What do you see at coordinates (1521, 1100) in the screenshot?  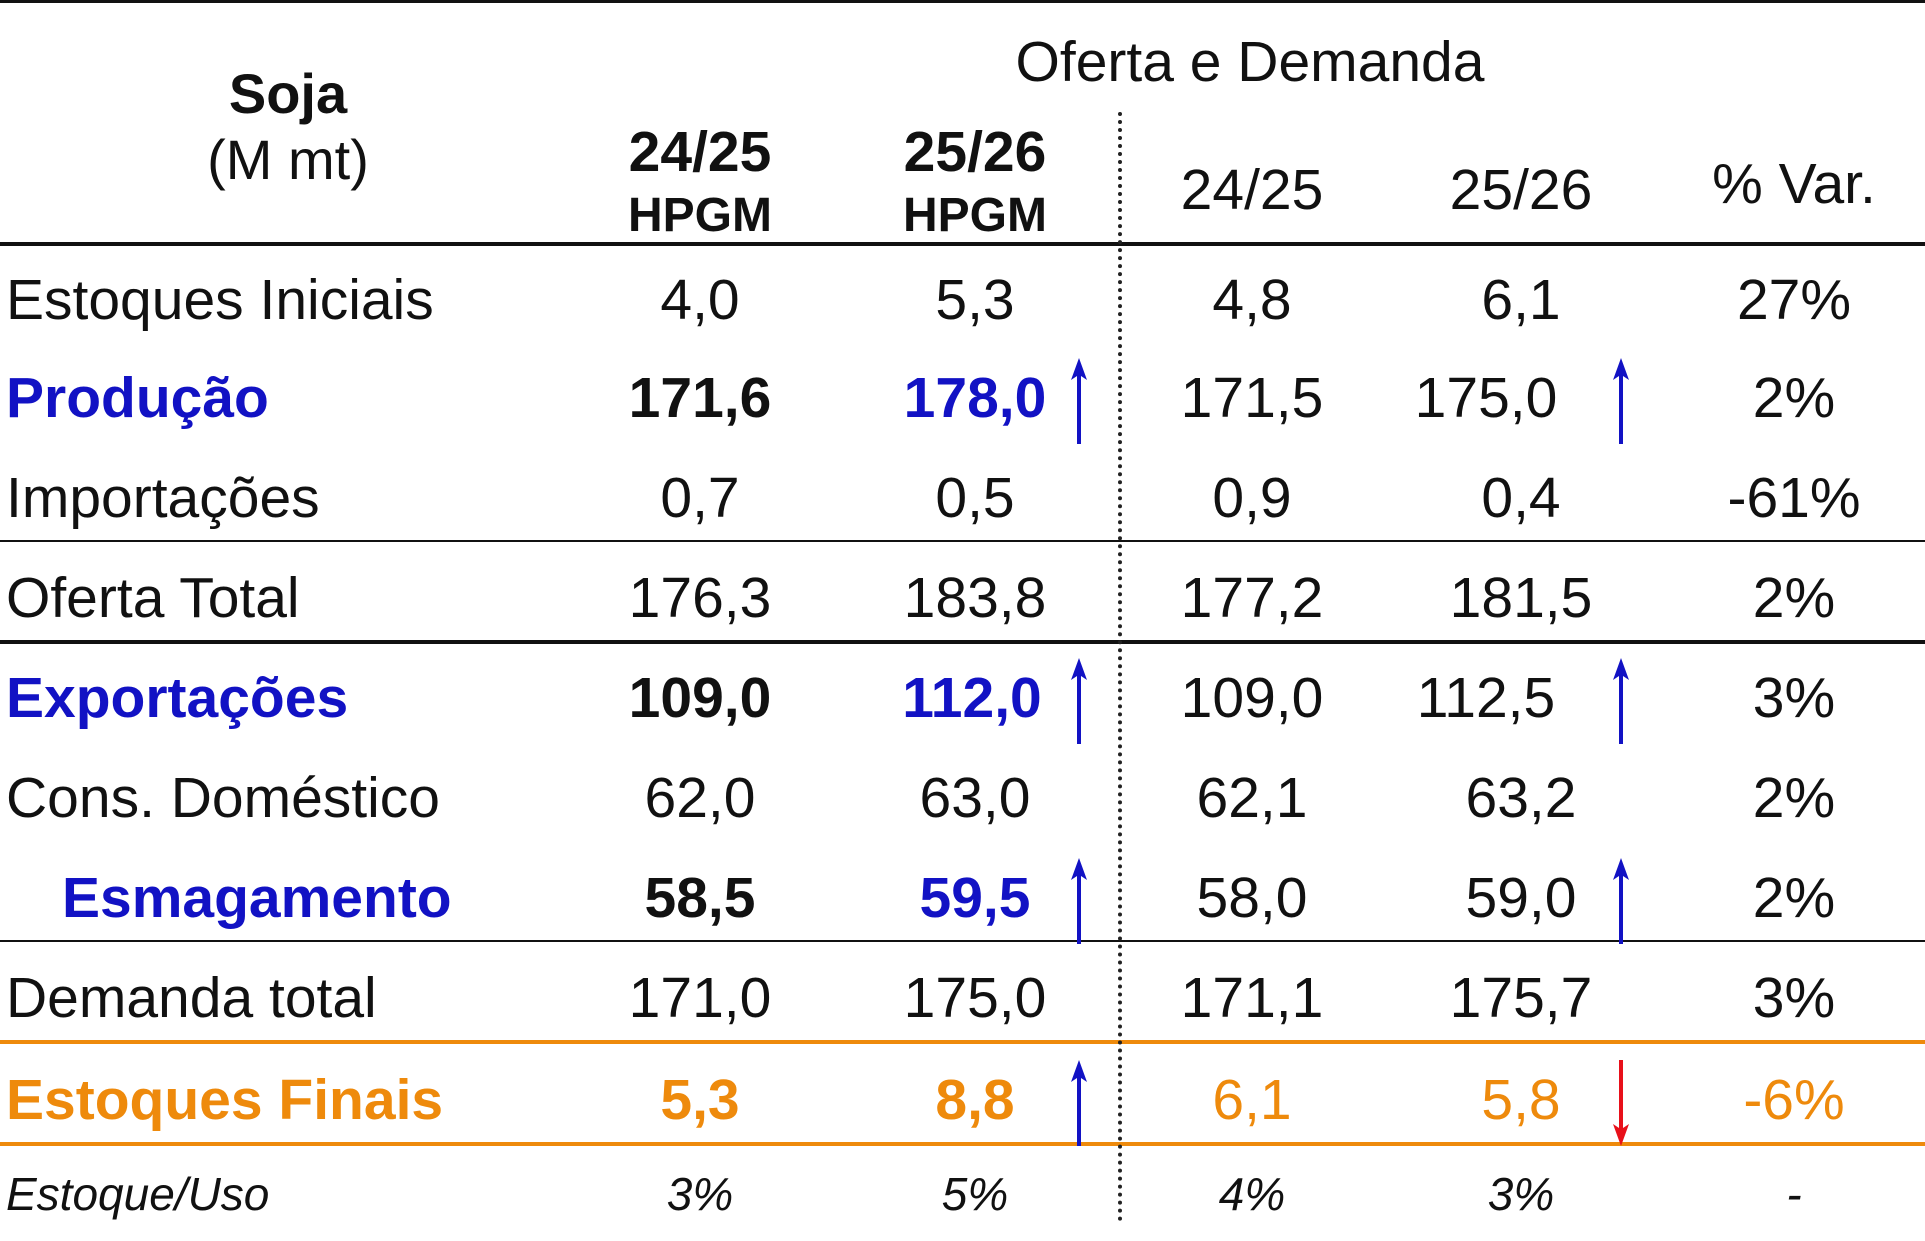 I see `table-cell: 5,8` at bounding box center [1521, 1100].